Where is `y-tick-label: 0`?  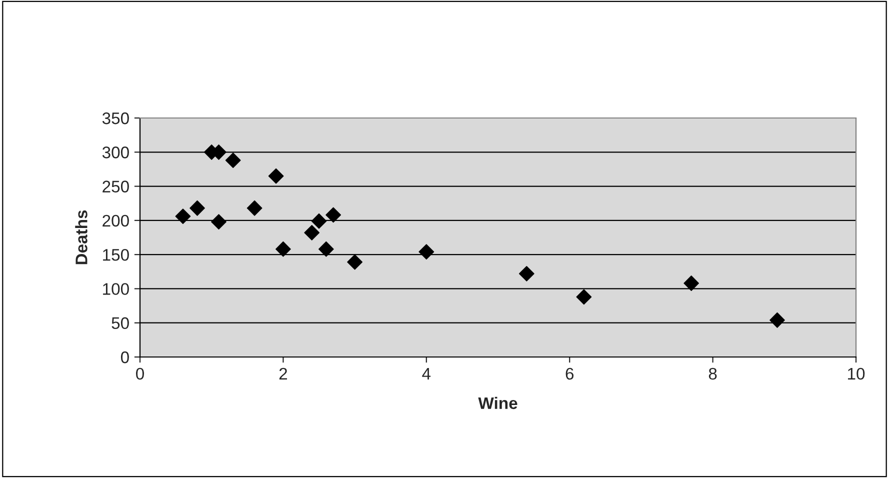 y-tick-label: 0 is located at coordinates (124, 357).